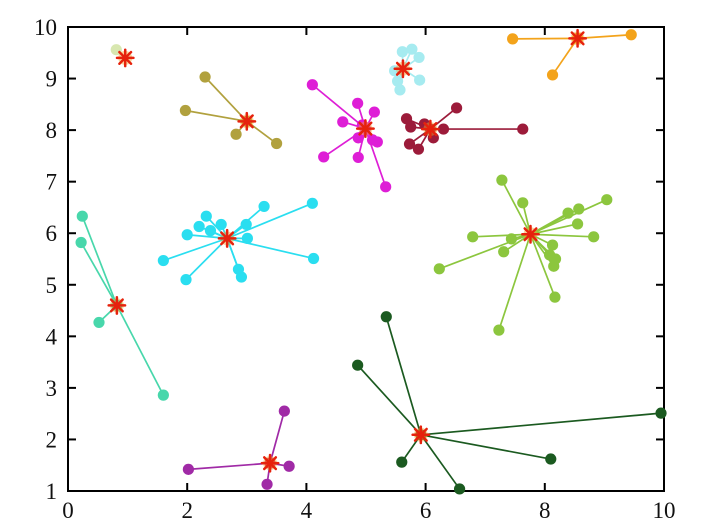 The width and height of the screenshot is (714, 532). Describe the element at coordinates (403, 68) in the screenshot. I see `centroid-asterisk-pale-cyan` at that location.